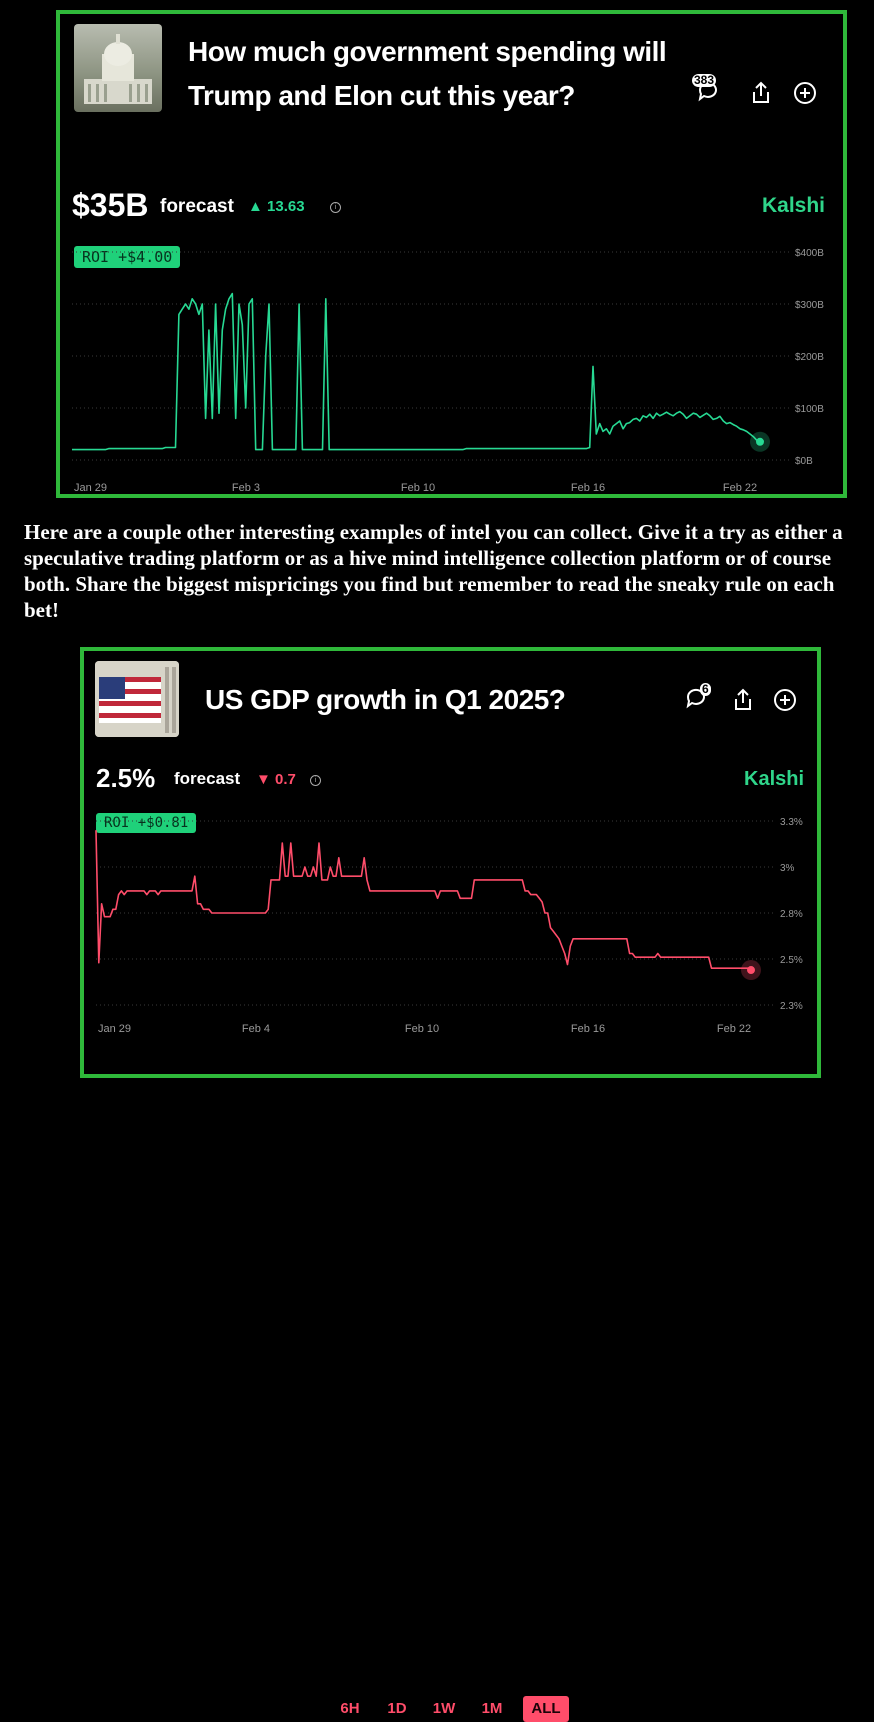  I want to click on y-tick-label: 3%, so click(787, 868).